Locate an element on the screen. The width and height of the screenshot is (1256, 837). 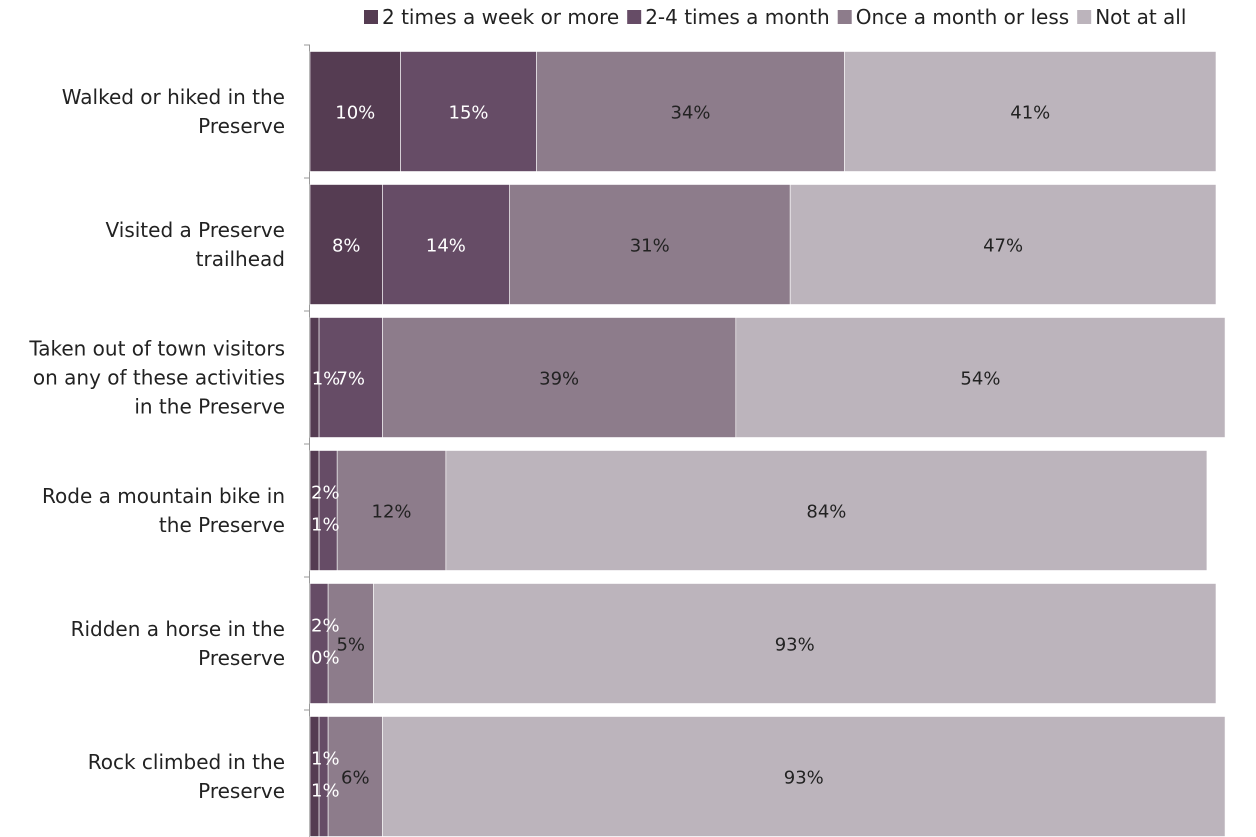
data-label: 7% is located at coordinates (350, 379).